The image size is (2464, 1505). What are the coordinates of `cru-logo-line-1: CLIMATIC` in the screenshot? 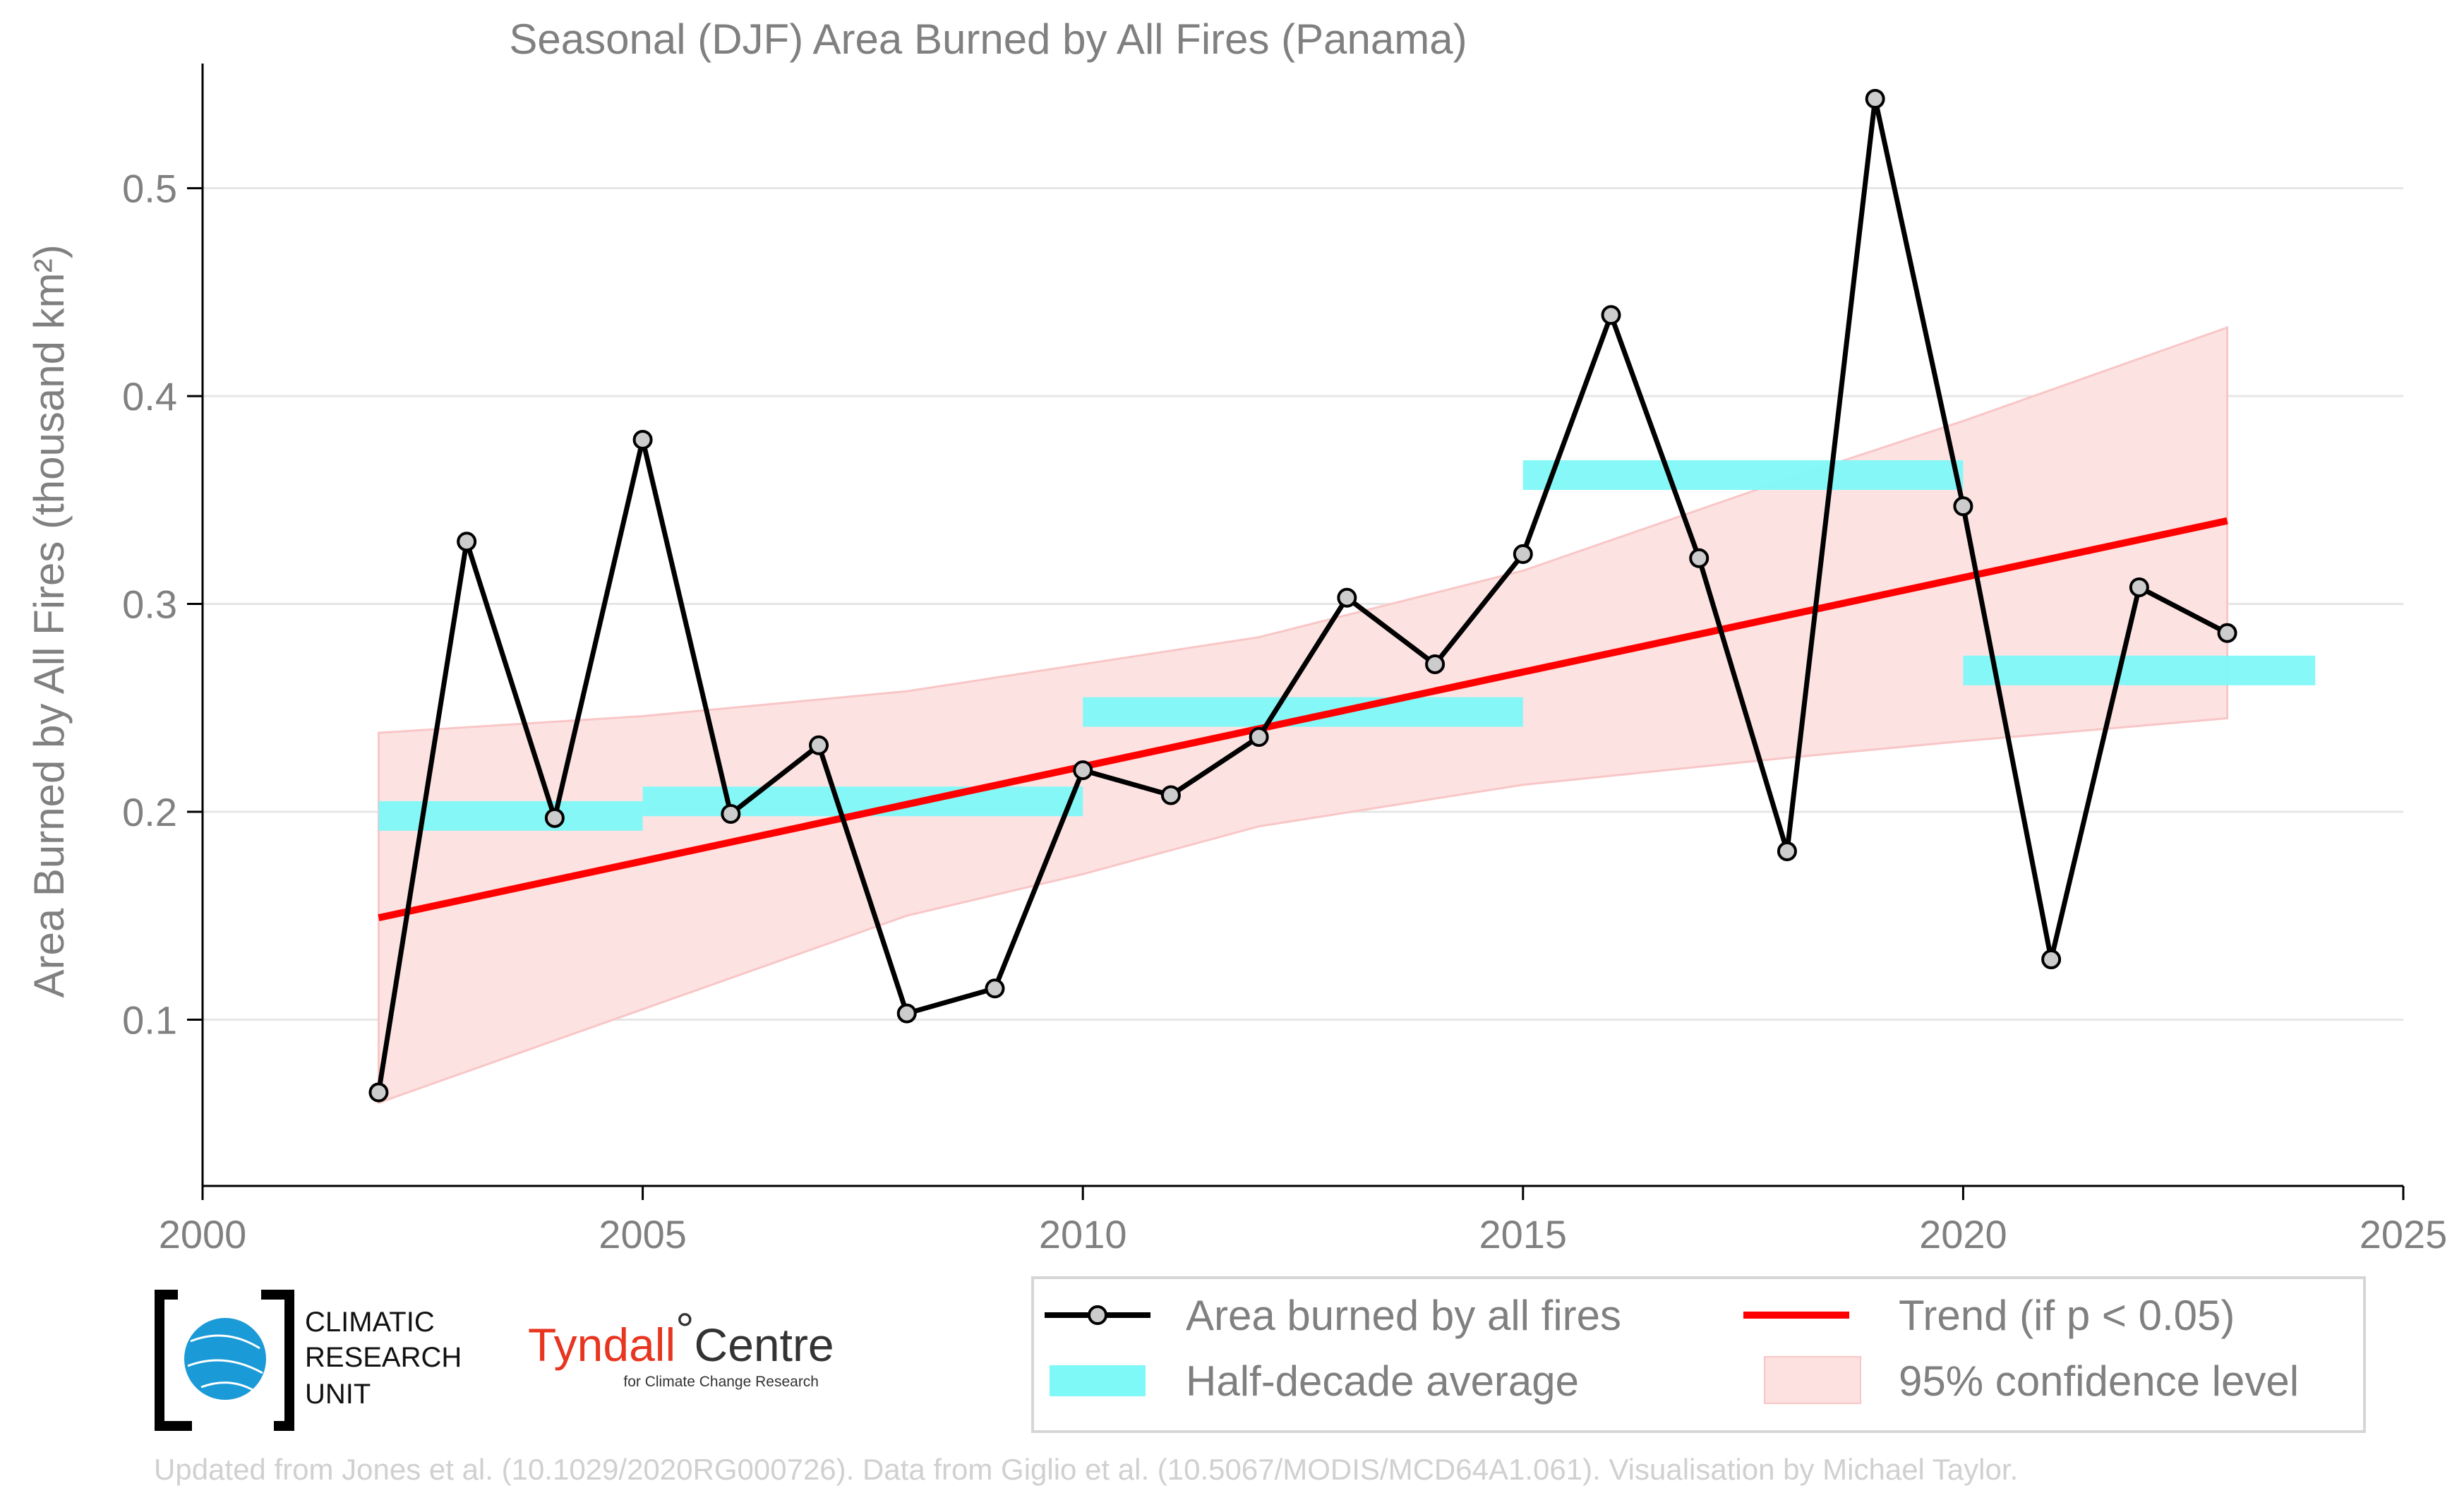 It's located at (370, 1322).